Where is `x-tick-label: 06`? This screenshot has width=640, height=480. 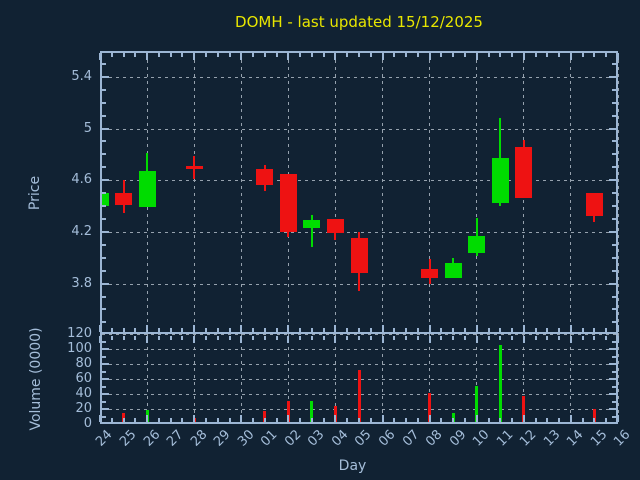 x-tick-label: 06 is located at coordinates (387, 438).